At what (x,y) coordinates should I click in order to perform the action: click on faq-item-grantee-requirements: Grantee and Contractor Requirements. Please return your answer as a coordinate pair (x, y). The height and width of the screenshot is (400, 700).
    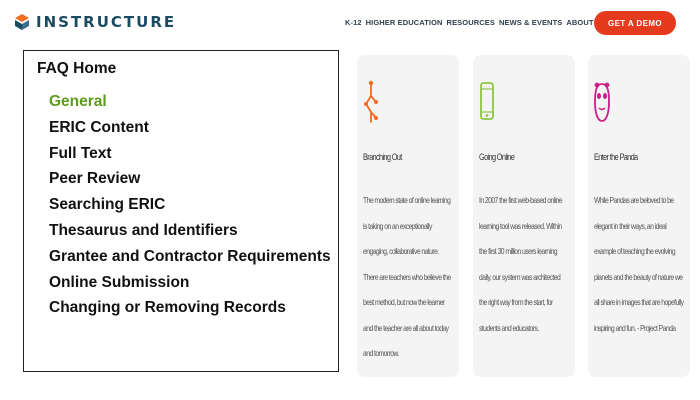
    Looking at the image, I should click on (190, 256).